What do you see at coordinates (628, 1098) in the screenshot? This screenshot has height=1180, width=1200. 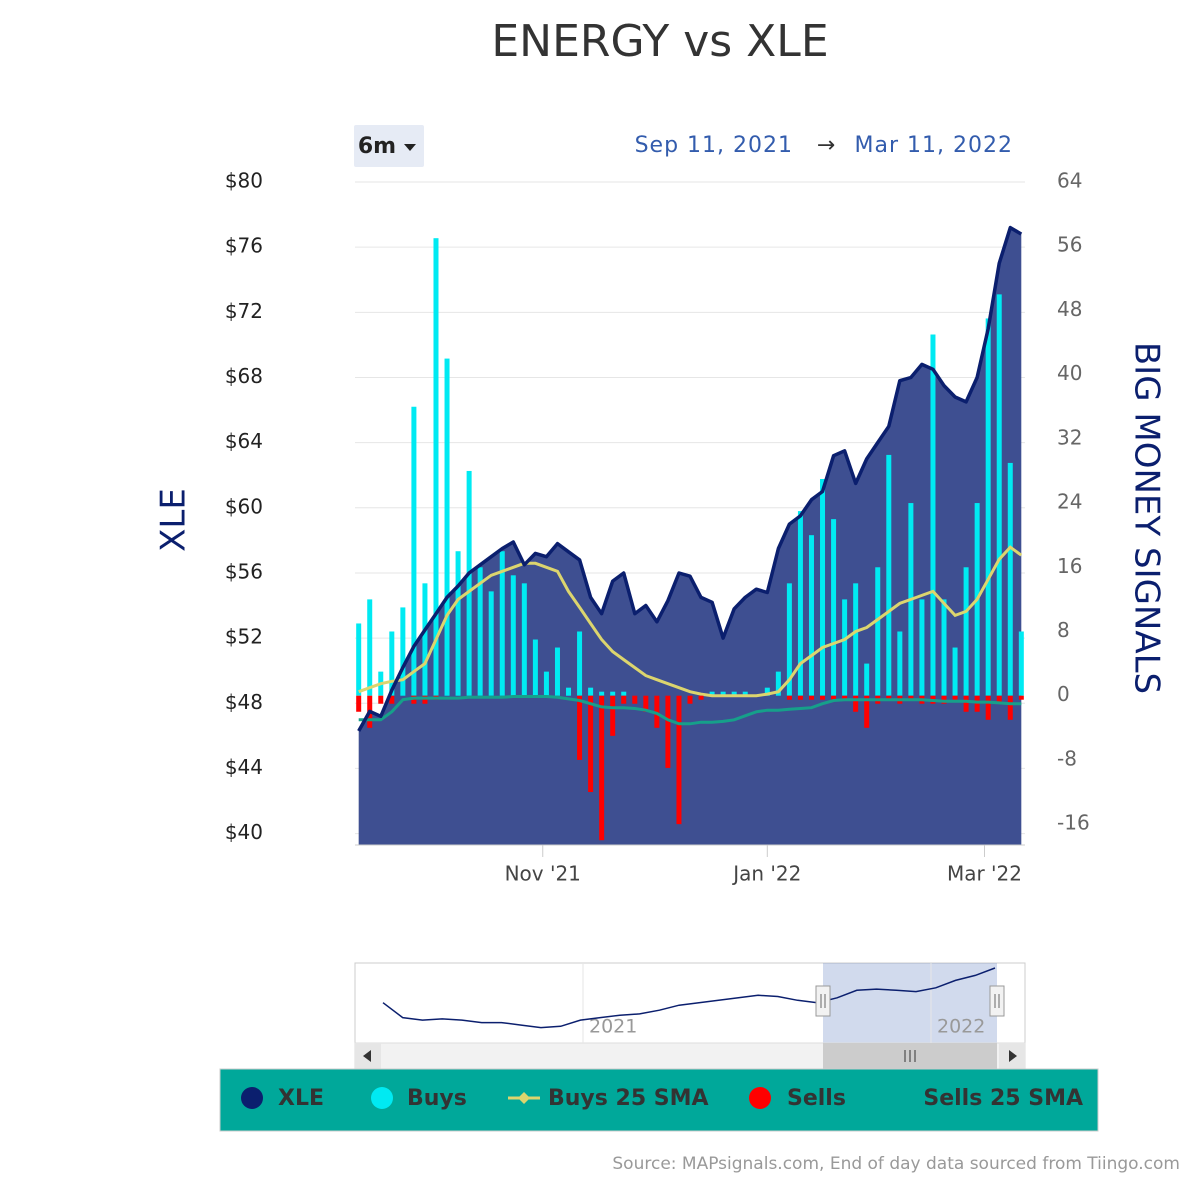 I see `legend-label: Buys 25 SMA` at bounding box center [628, 1098].